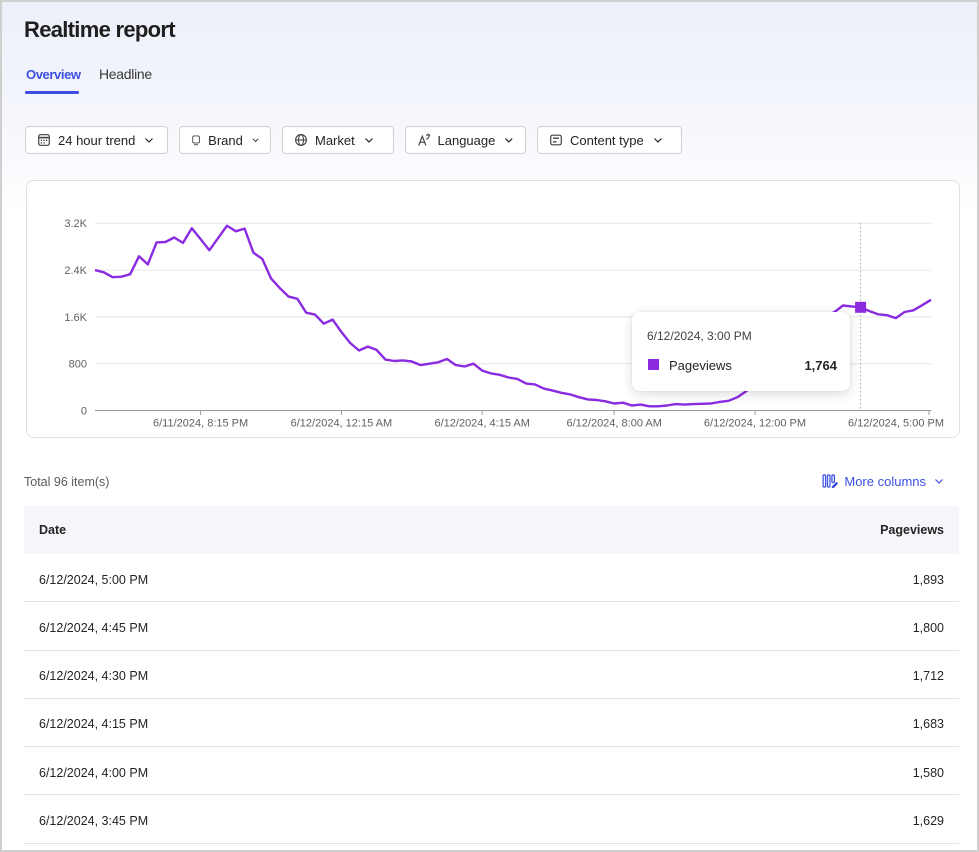  I want to click on svg-text: 2.4K, so click(75, 271).